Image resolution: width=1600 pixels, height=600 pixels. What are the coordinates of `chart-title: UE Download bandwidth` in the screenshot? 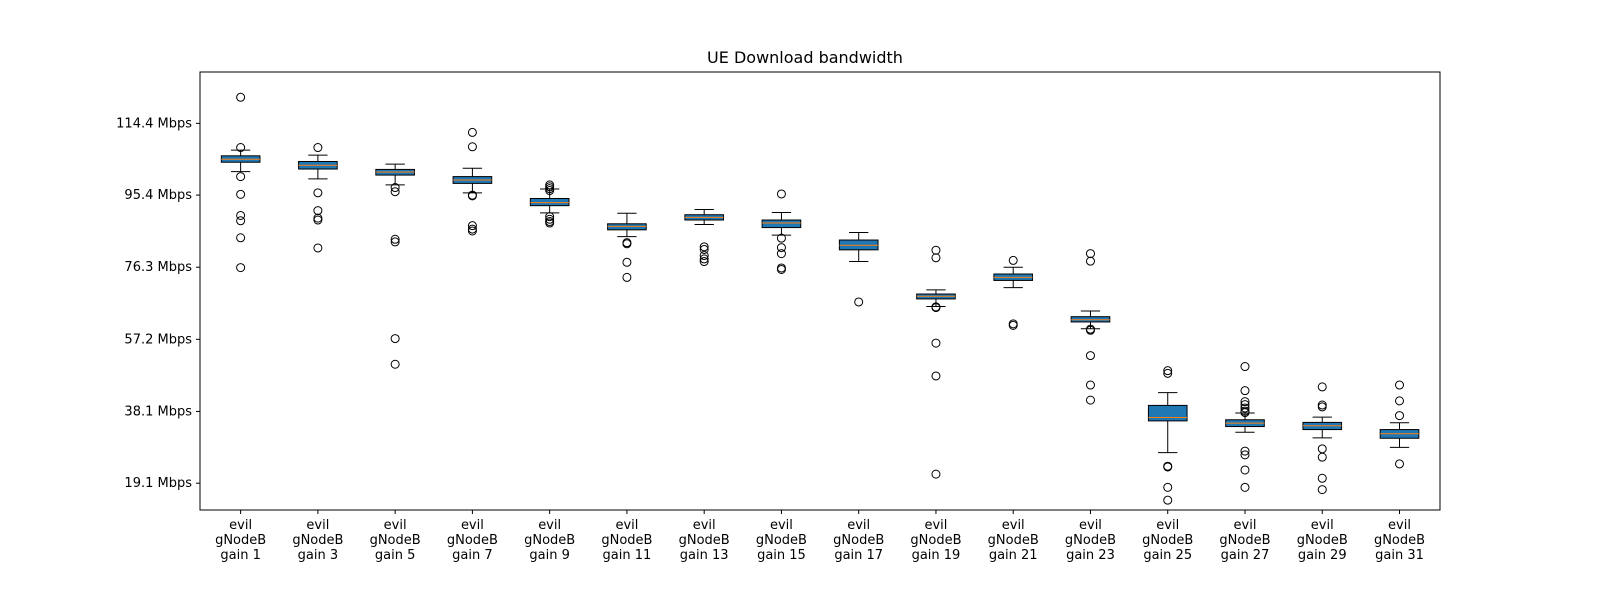 It's located at (805, 57).